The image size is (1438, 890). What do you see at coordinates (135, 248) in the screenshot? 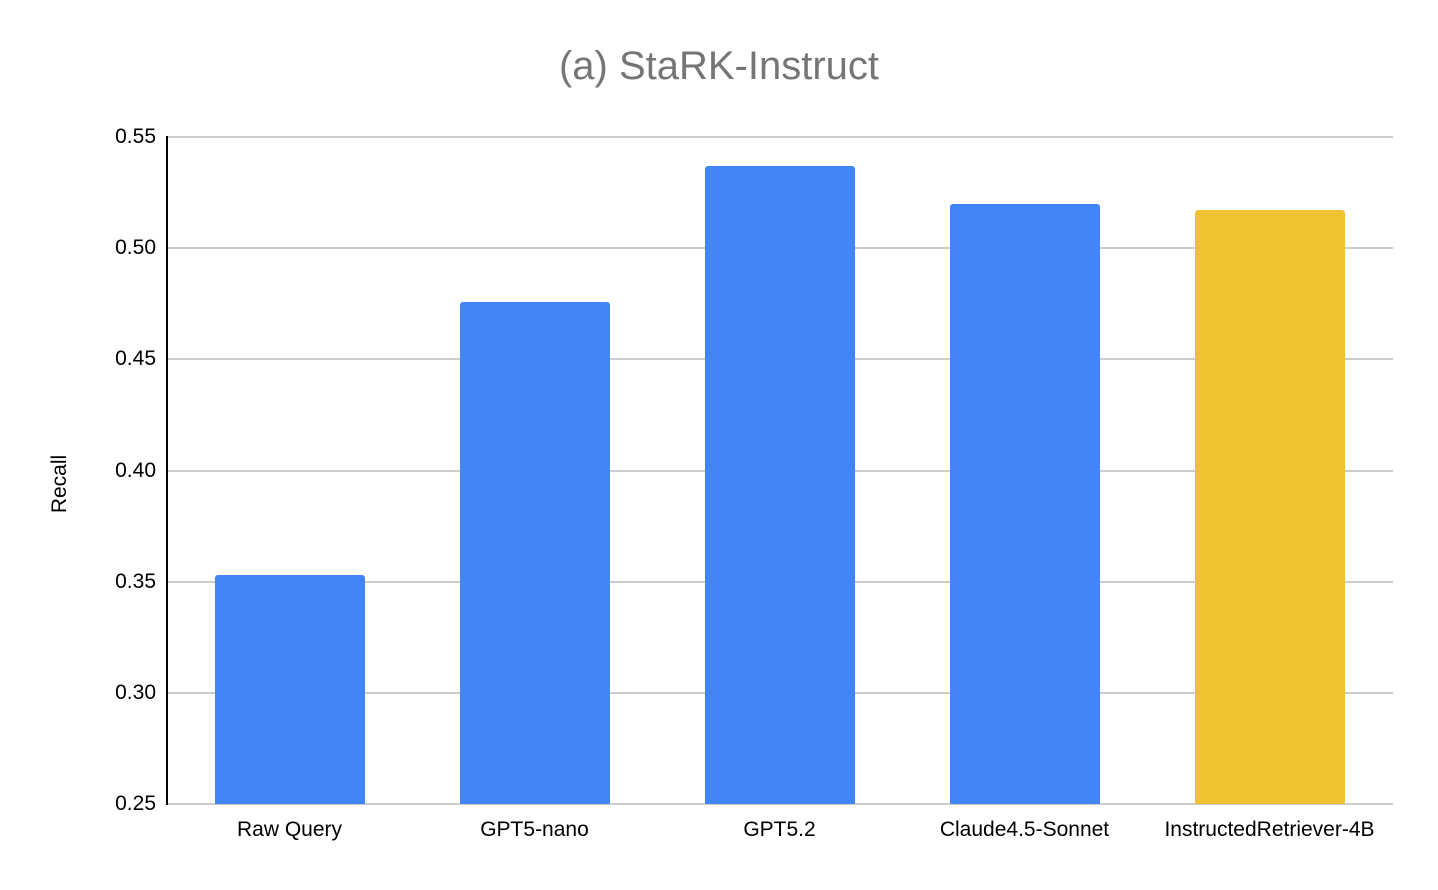
I see `y-tick-label: 0.50` at bounding box center [135, 248].